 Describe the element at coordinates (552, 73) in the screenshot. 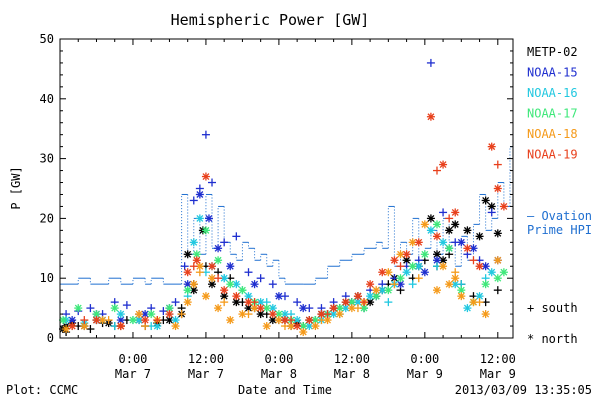

I see `legend-noaa-15: NOAA-15` at that location.